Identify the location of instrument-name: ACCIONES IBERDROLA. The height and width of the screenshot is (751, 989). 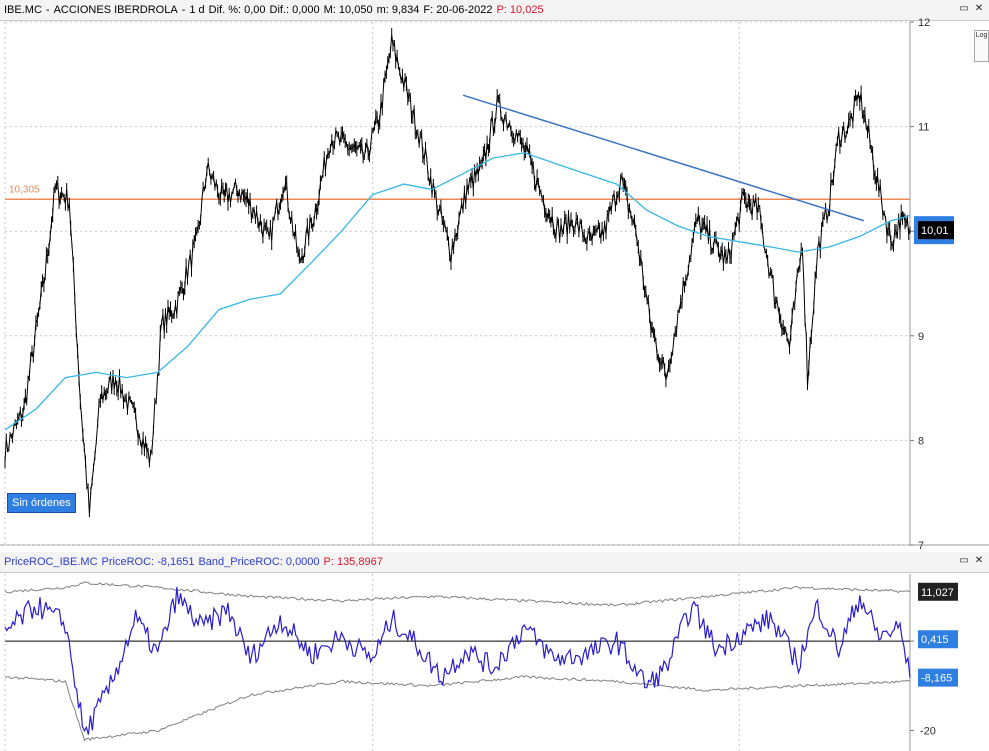
(115, 10).